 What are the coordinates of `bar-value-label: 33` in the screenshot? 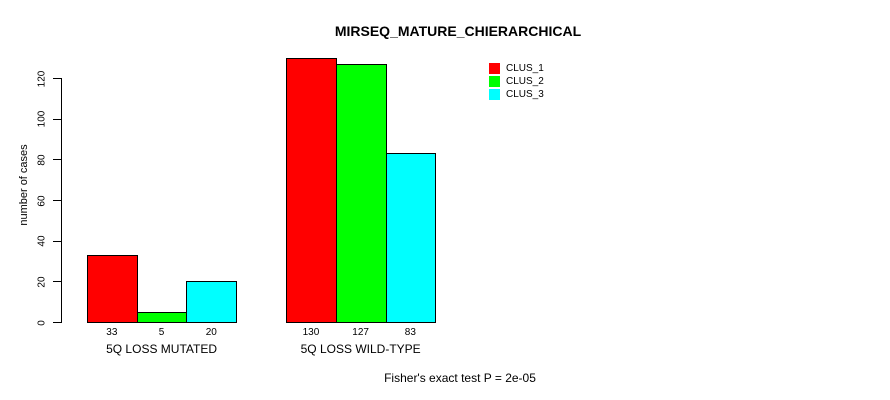 It's located at (112, 332).